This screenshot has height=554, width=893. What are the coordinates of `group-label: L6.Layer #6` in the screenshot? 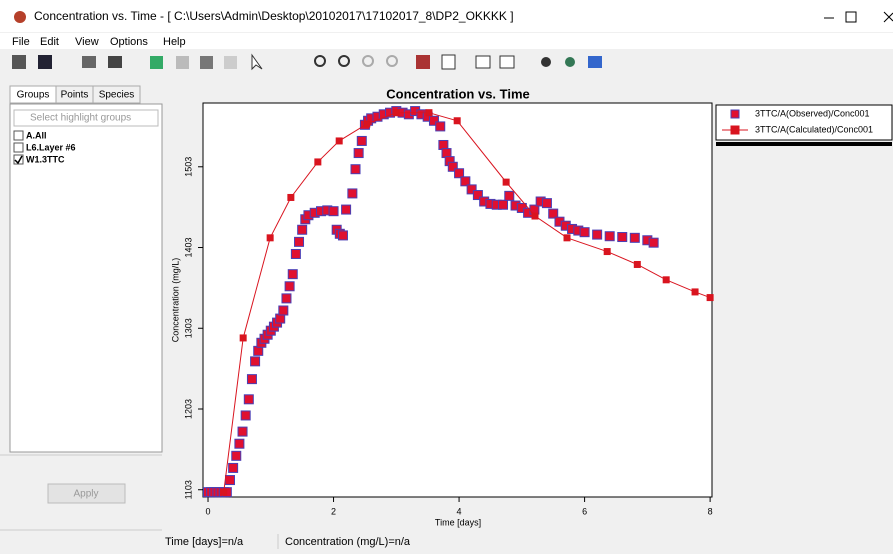 It's located at (51, 147).